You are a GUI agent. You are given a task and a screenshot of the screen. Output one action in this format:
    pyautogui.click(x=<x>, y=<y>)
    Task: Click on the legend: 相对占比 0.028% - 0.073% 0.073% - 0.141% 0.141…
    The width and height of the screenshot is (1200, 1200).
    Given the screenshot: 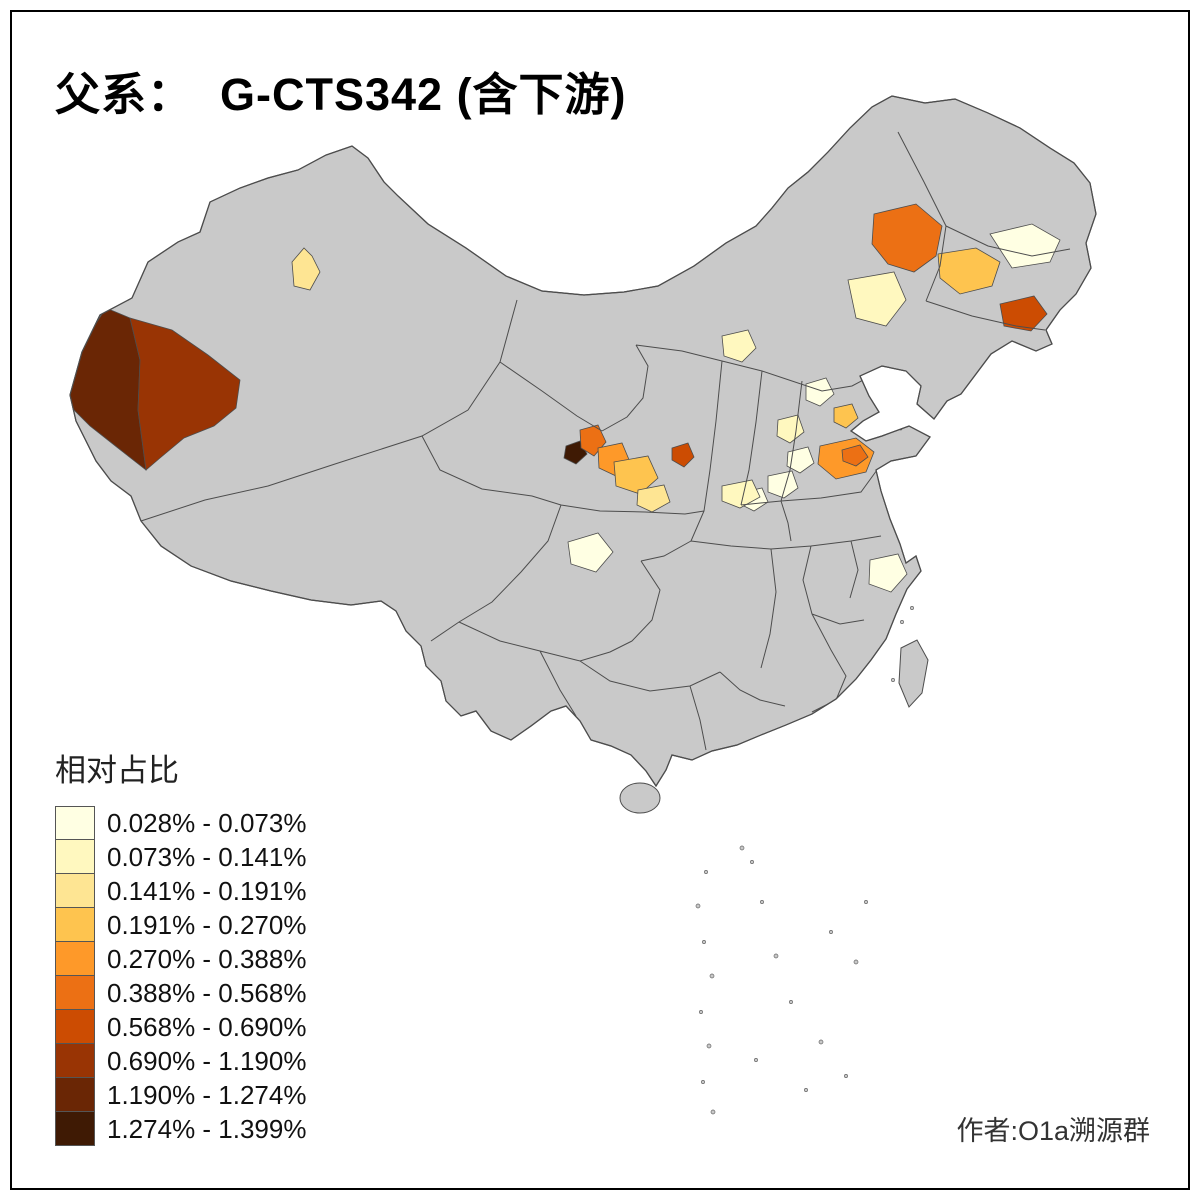 What is the action you would take?
    pyautogui.click(x=180, y=945)
    